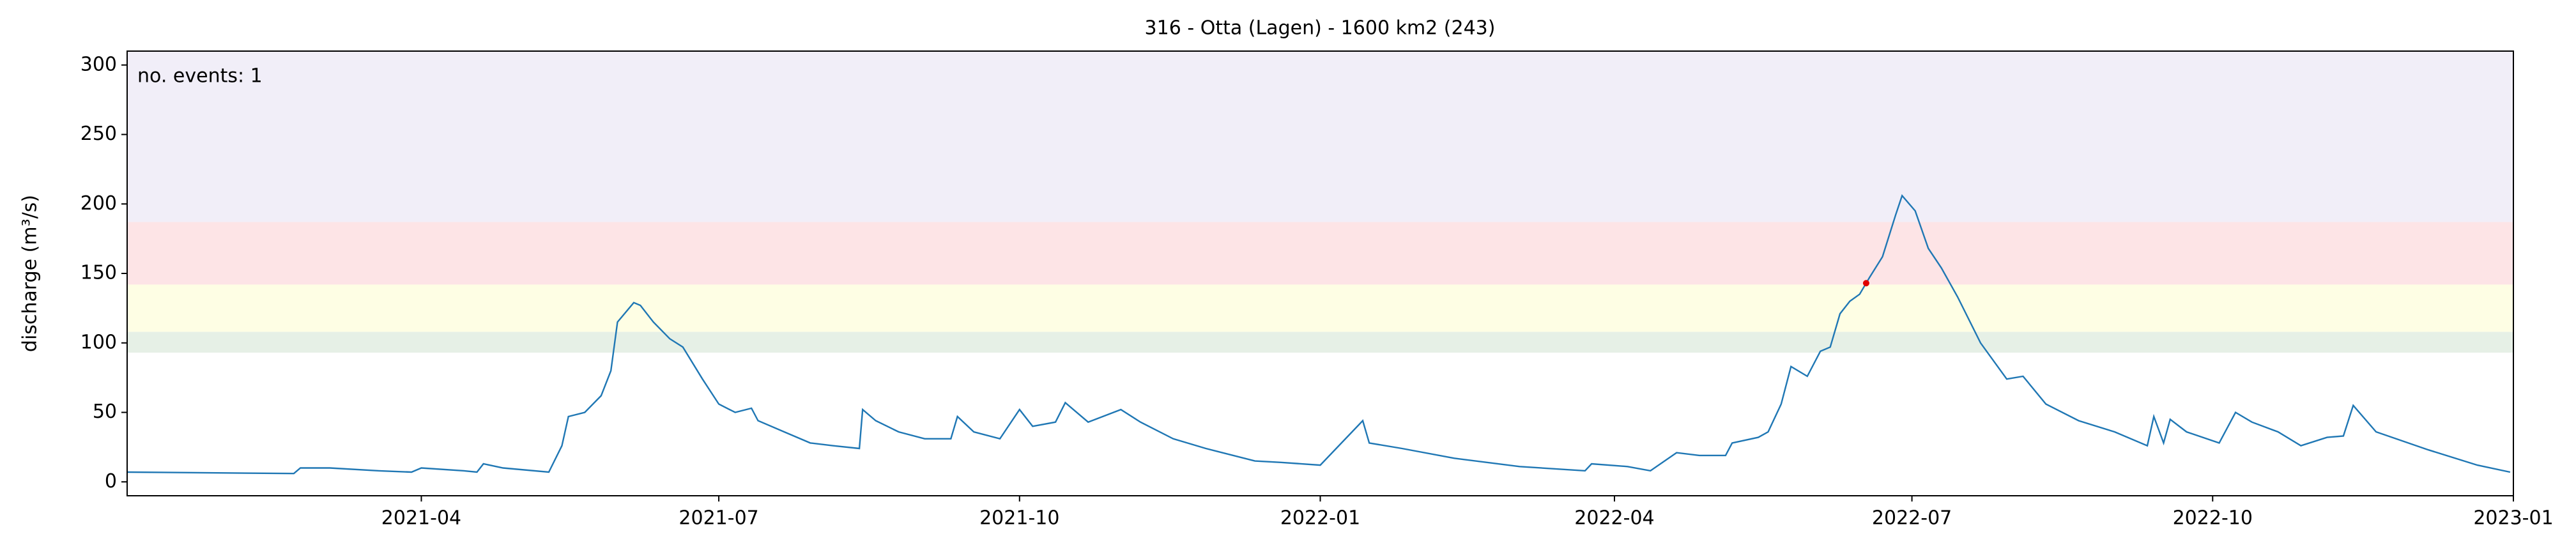 This screenshot has height=559, width=2576. Describe the element at coordinates (105, 412) in the screenshot. I see `y-tick-label: 50` at that location.